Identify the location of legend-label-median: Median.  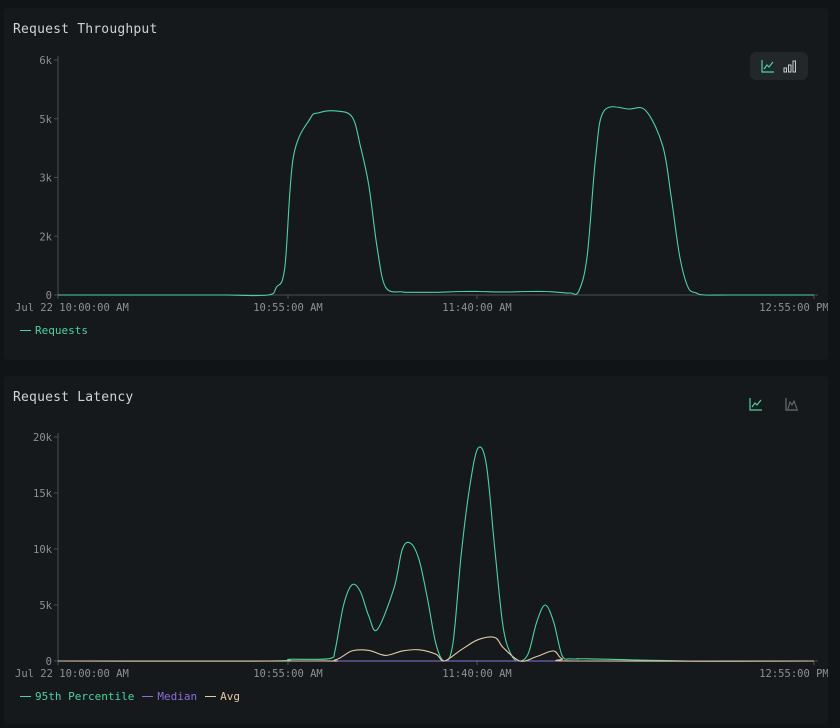
(177, 696).